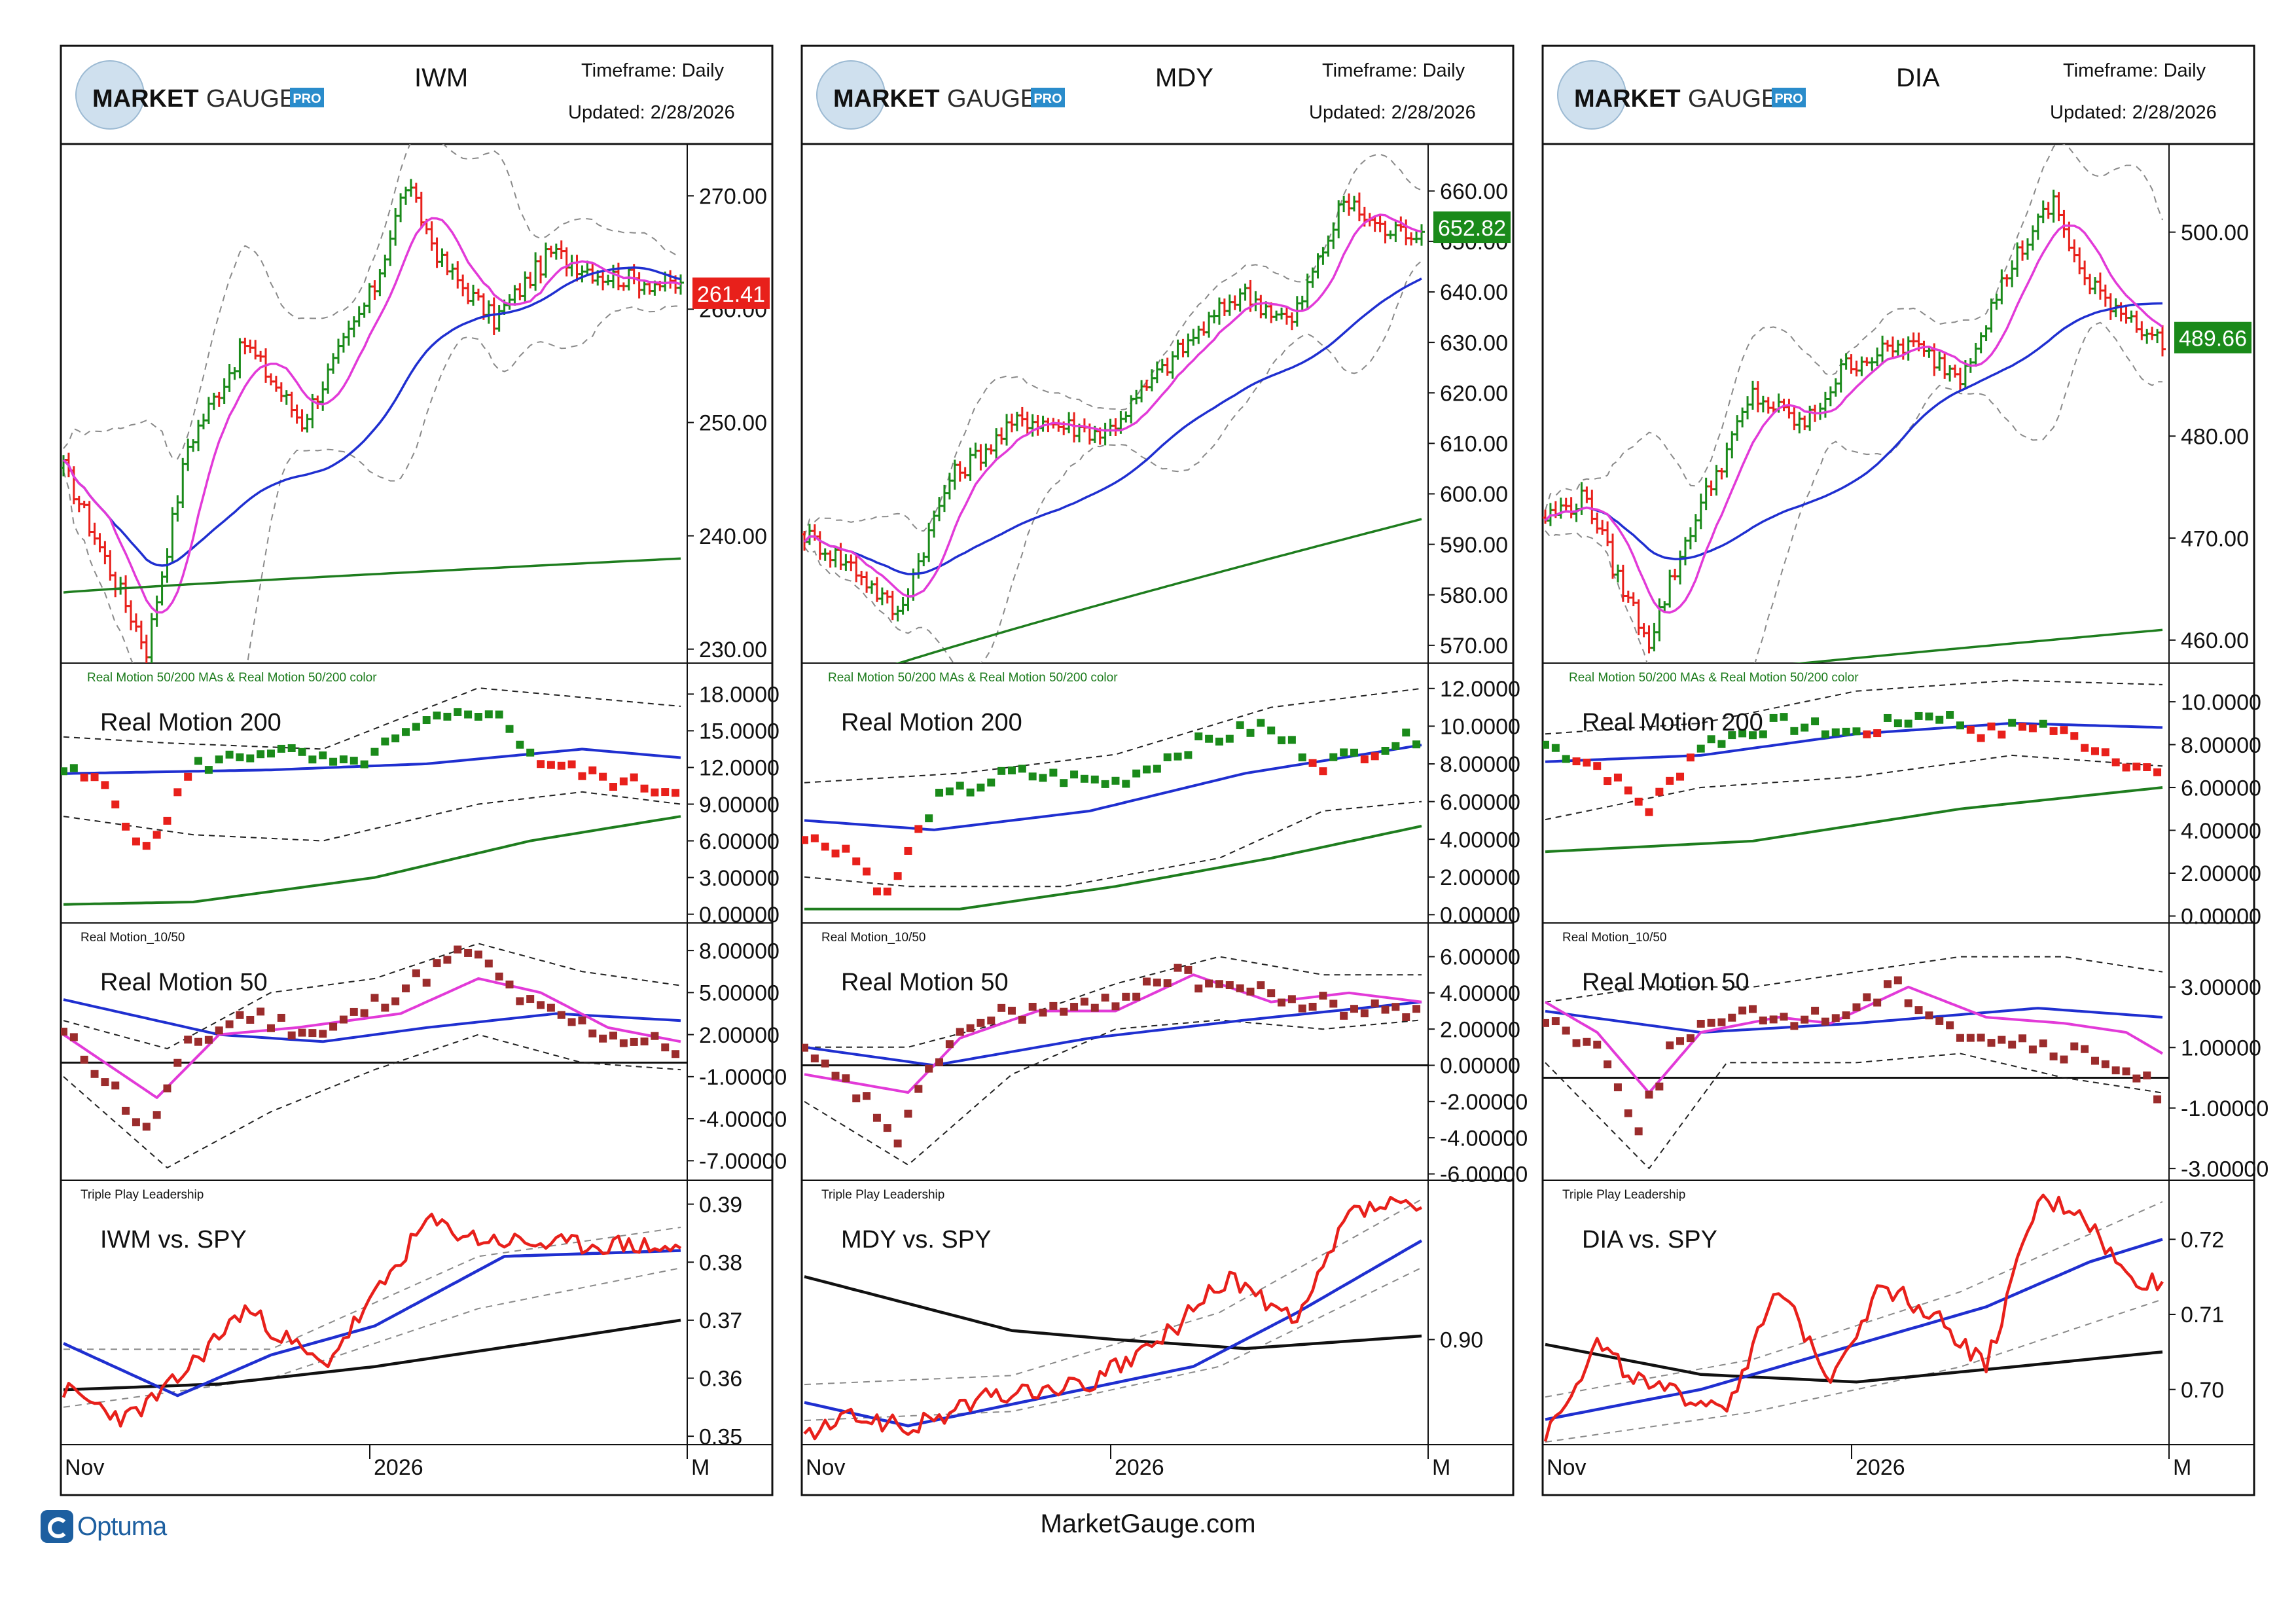 The width and height of the screenshot is (2296, 1624). I want to click on last-price-box, so click(731, 293).